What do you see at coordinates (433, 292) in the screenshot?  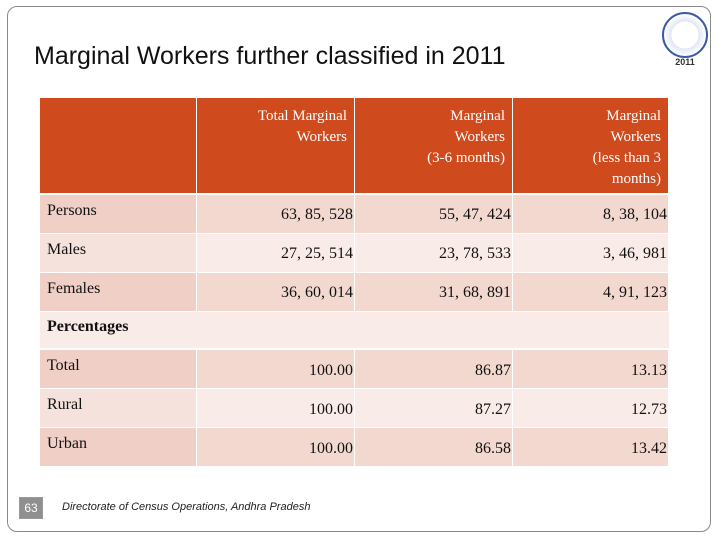 I see `table-cell: 31, 68, 891` at bounding box center [433, 292].